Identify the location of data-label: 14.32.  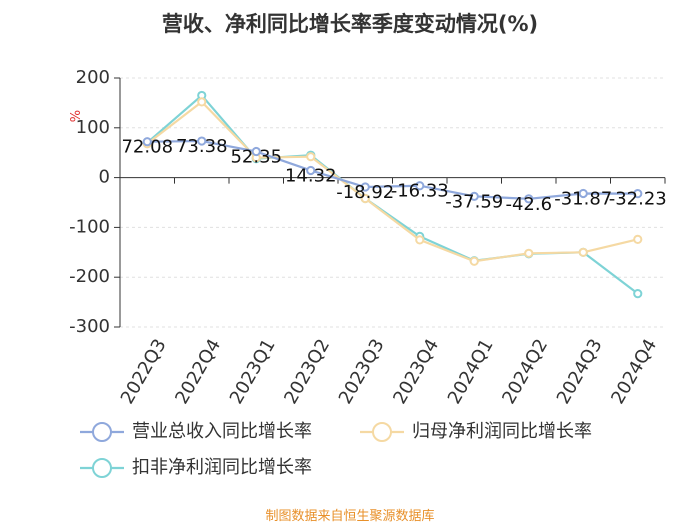
(311, 175).